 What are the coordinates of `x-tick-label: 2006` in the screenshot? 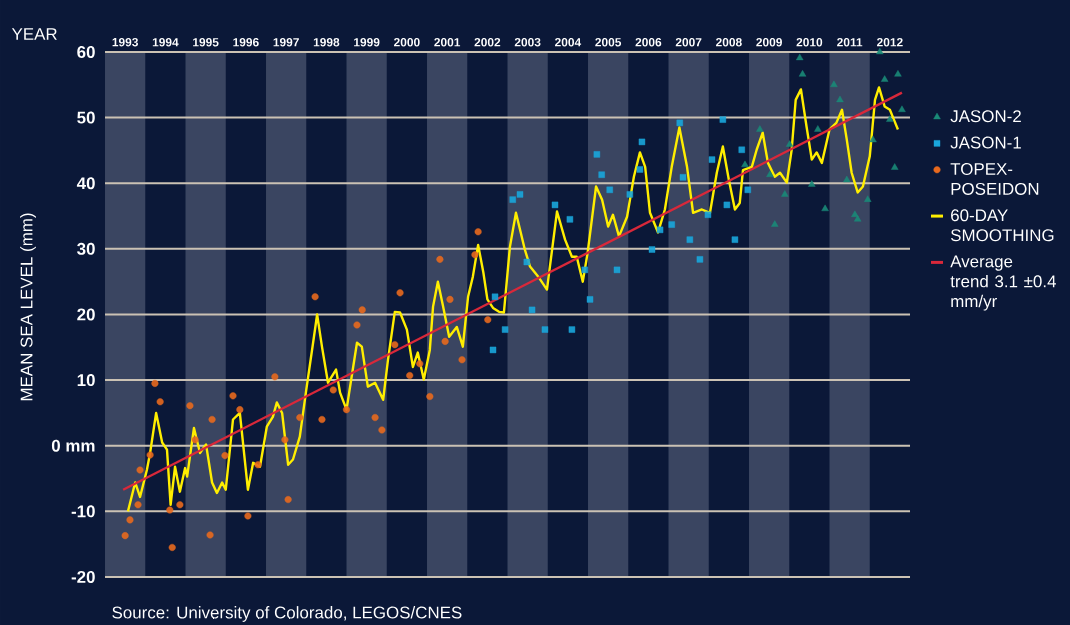 It's located at (648, 42).